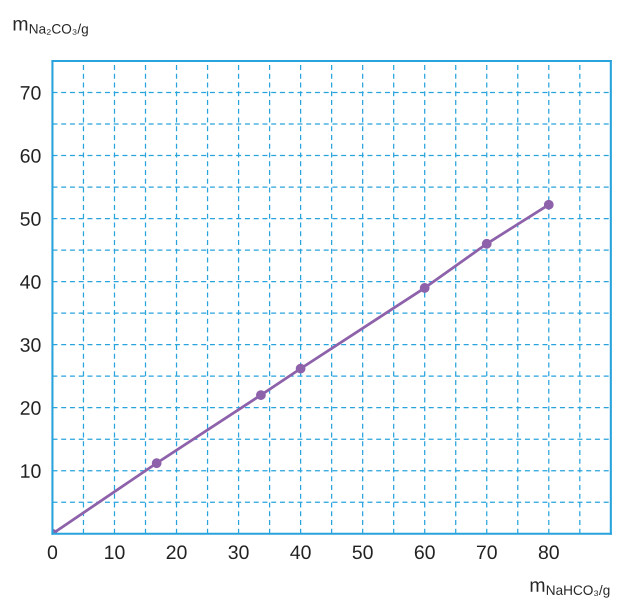  Describe the element at coordinates (53, 552) in the screenshot. I see `x-tick-label: 0` at that location.